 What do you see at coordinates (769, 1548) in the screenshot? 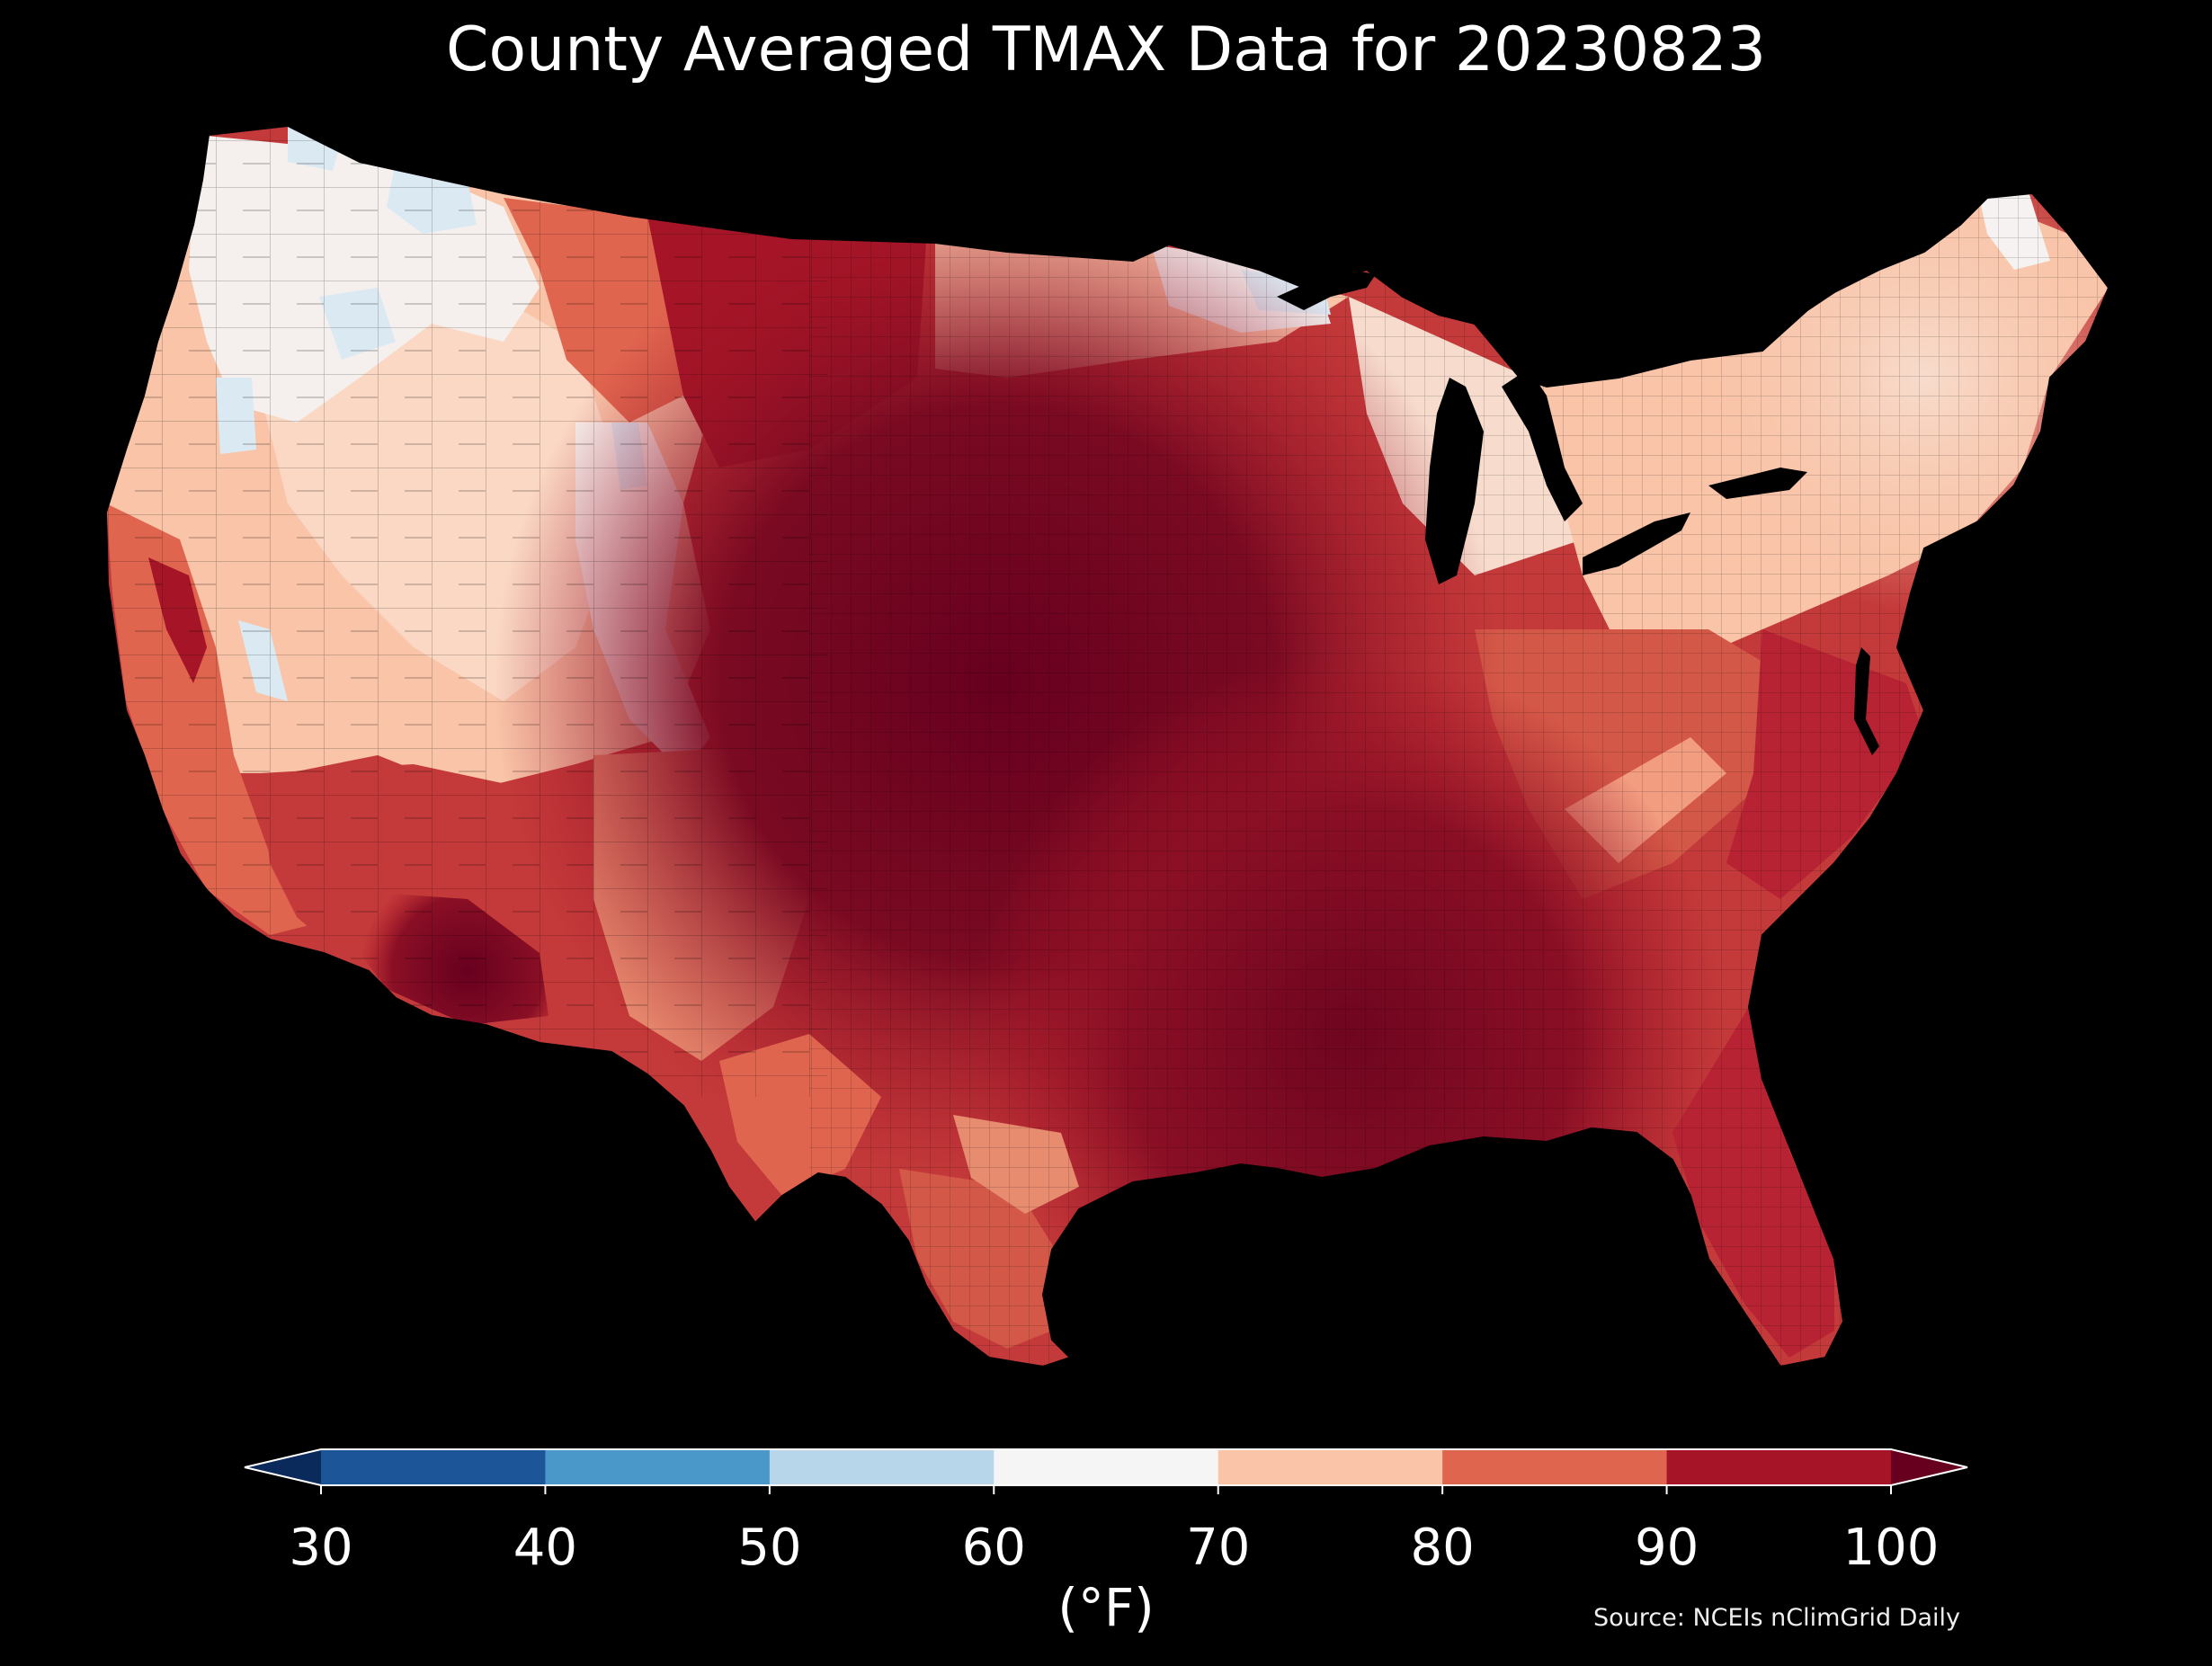
I see `colorbar-tick-label: 50` at bounding box center [769, 1548].